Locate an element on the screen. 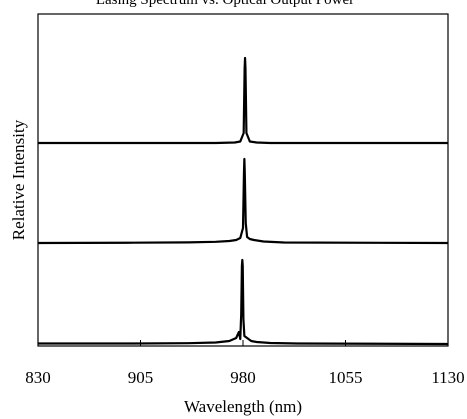 This screenshot has width=467, height=419. x-tick-label: 905 is located at coordinates (141, 377).